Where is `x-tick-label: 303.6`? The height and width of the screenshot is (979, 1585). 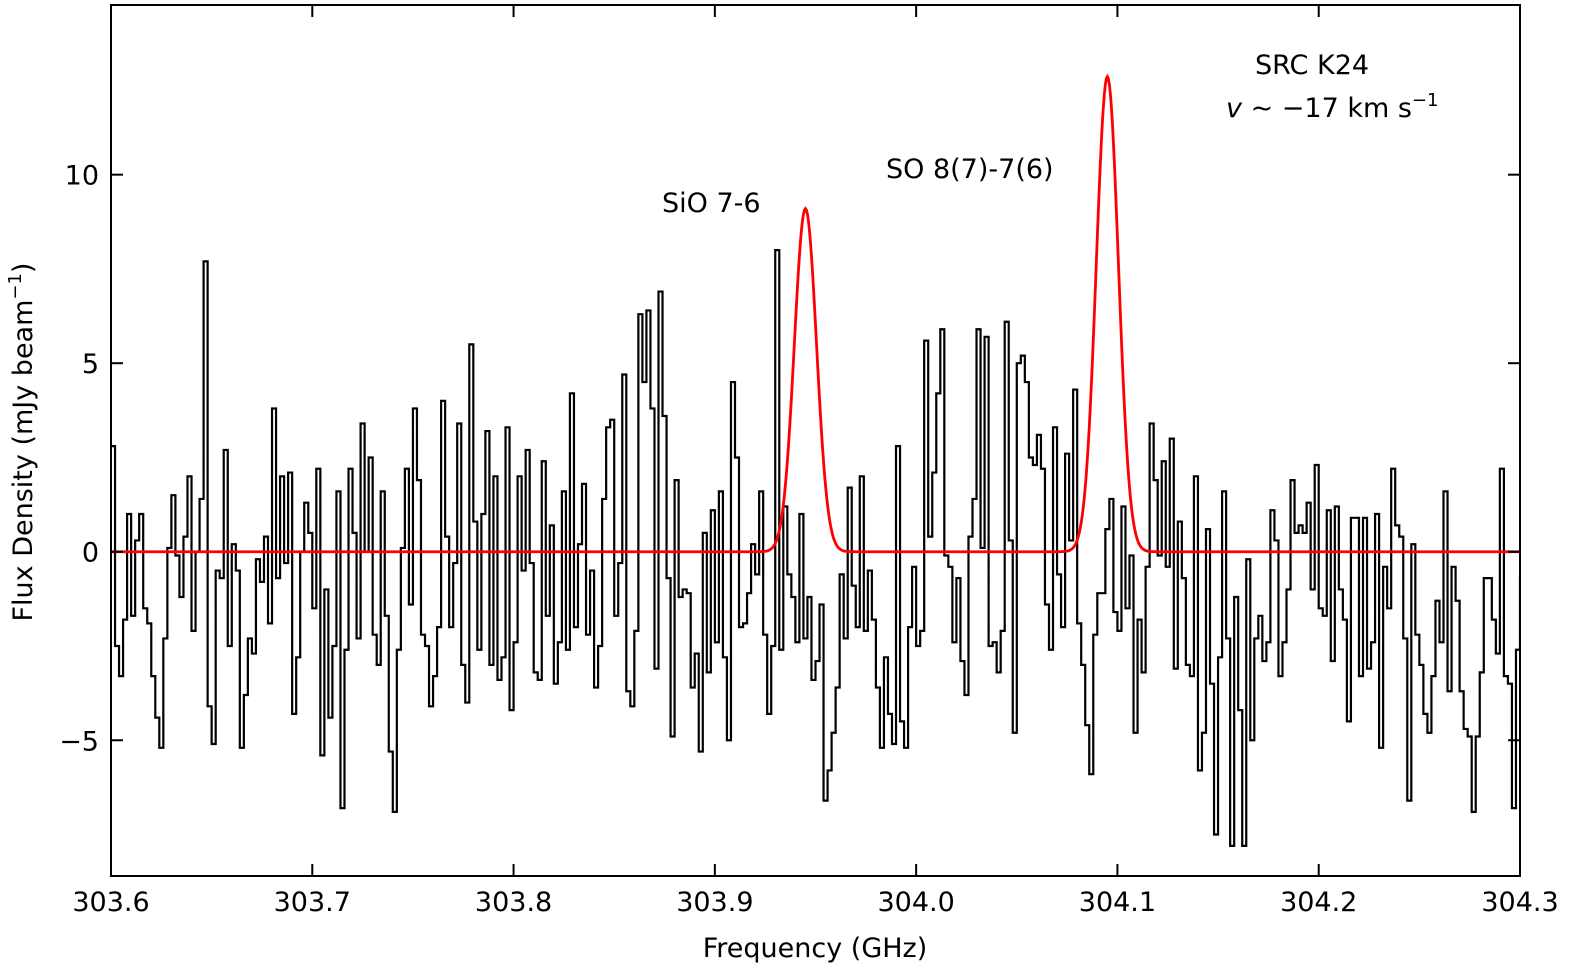 x-tick-label: 303.6 is located at coordinates (110, 902).